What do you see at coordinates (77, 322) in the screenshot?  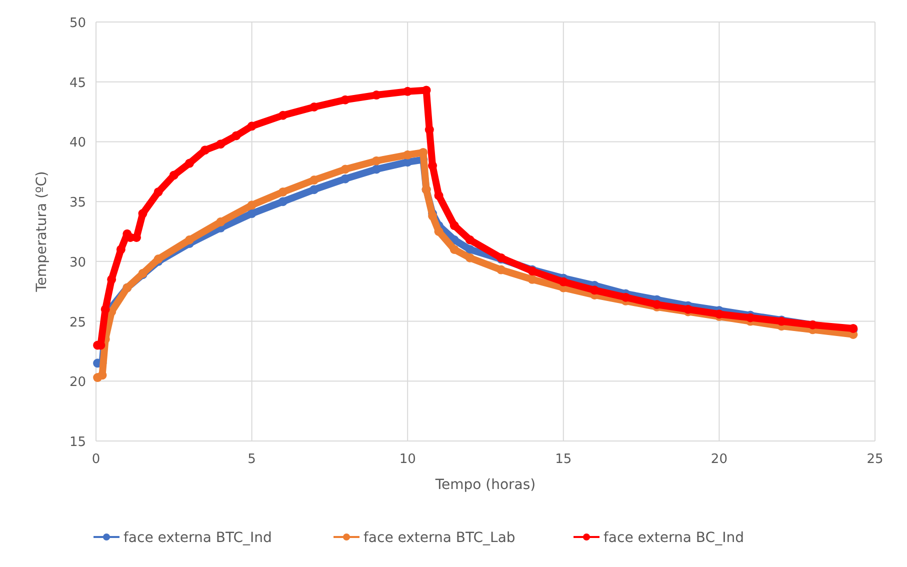 I see `y-tick-label: 25` at bounding box center [77, 322].